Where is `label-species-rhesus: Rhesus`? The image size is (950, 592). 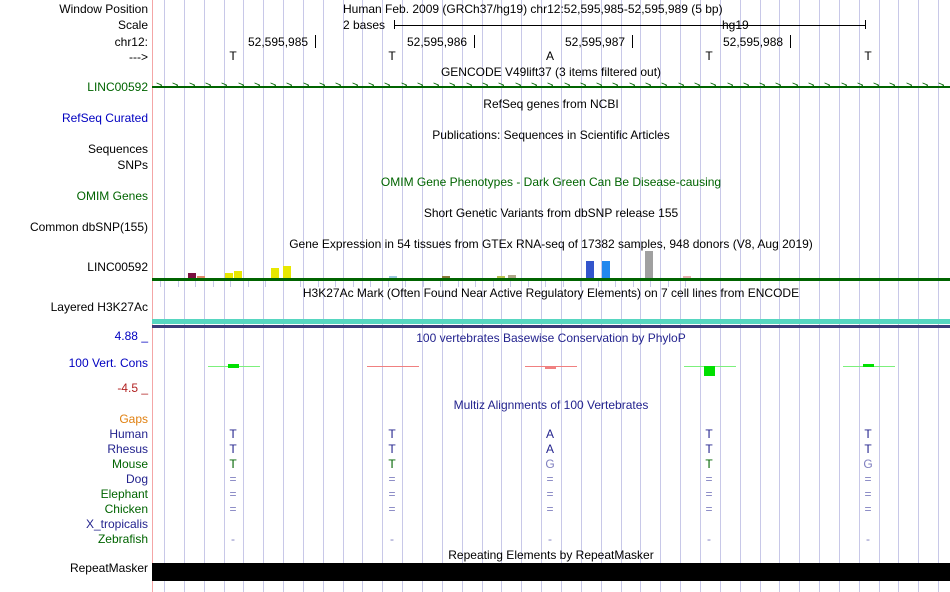 label-species-rhesus: Rhesus is located at coordinates (127, 449).